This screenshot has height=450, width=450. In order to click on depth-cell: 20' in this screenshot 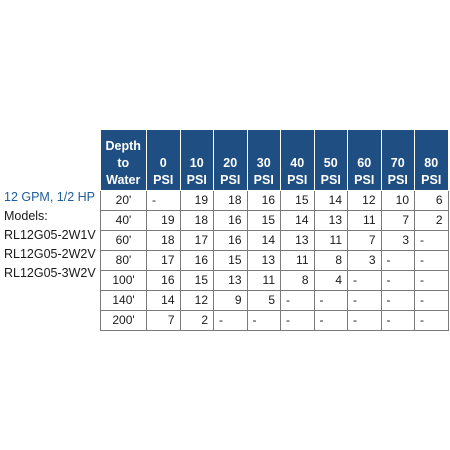, I will do `click(123, 200)`.